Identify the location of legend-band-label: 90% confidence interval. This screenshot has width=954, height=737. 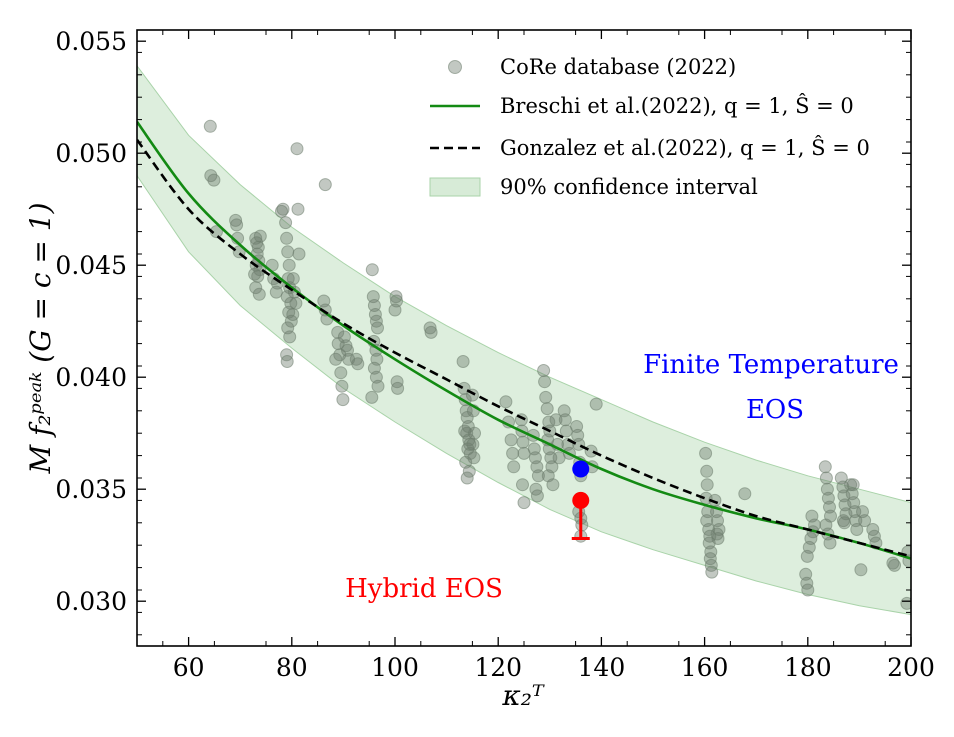
(629, 187).